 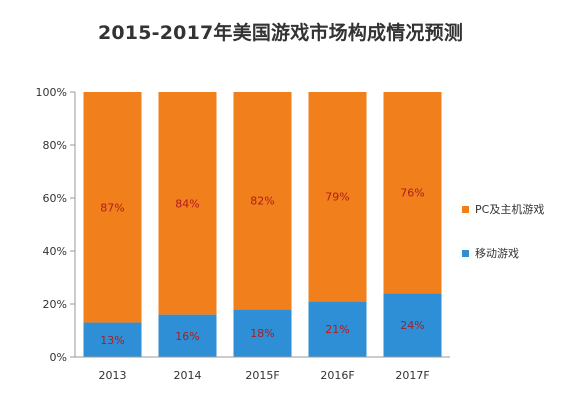 What do you see at coordinates (113, 375) in the screenshot?
I see `x-tick-label: 2013` at bounding box center [113, 375].